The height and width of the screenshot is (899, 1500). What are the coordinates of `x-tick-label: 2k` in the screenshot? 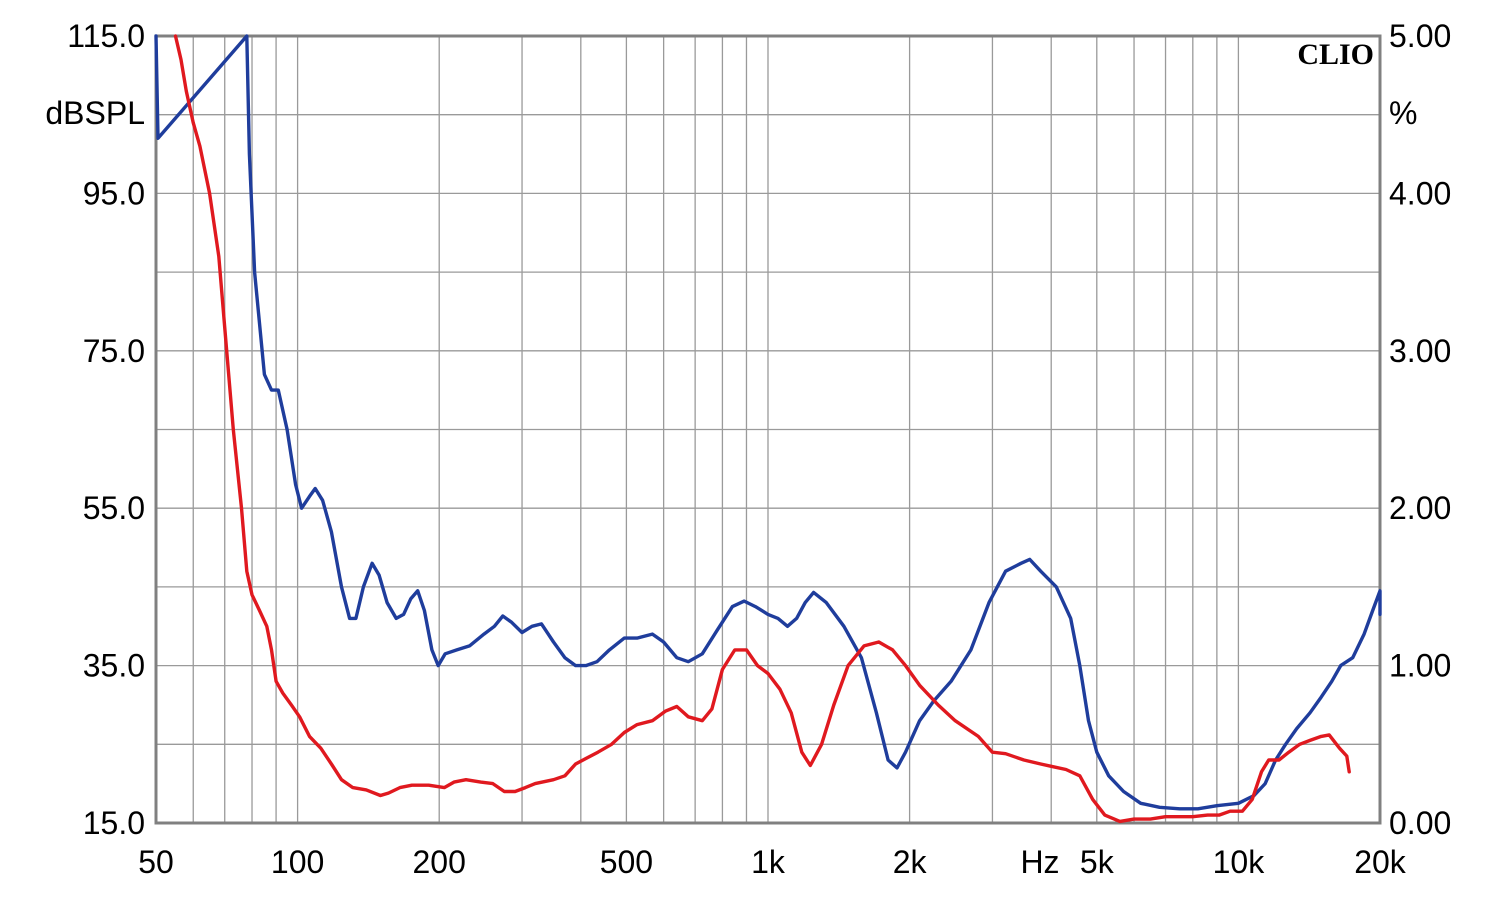 It's located at (910, 862).